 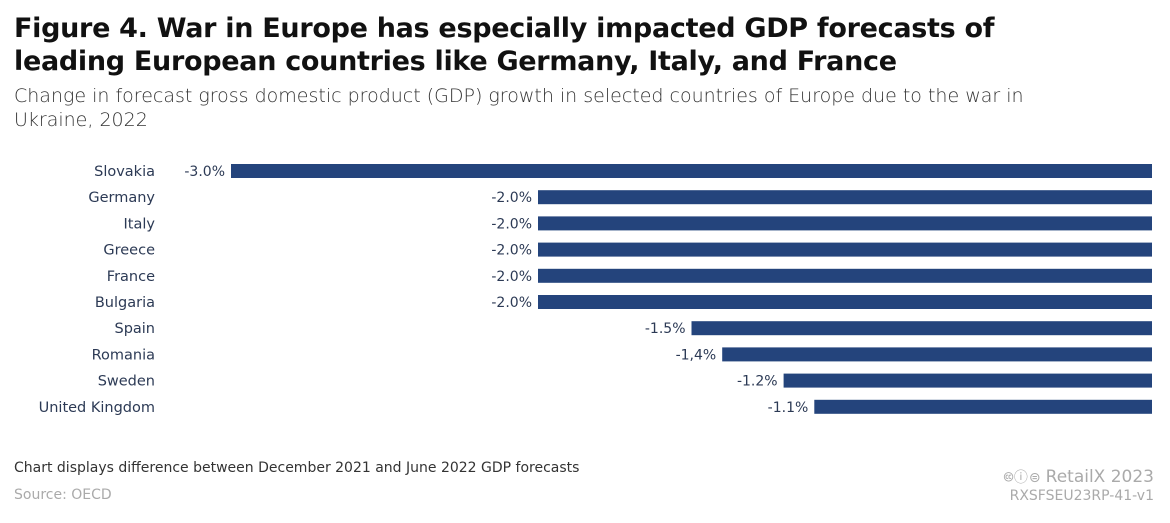 I want to click on brand-text: RetailX 2023, so click(x=1099, y=477).